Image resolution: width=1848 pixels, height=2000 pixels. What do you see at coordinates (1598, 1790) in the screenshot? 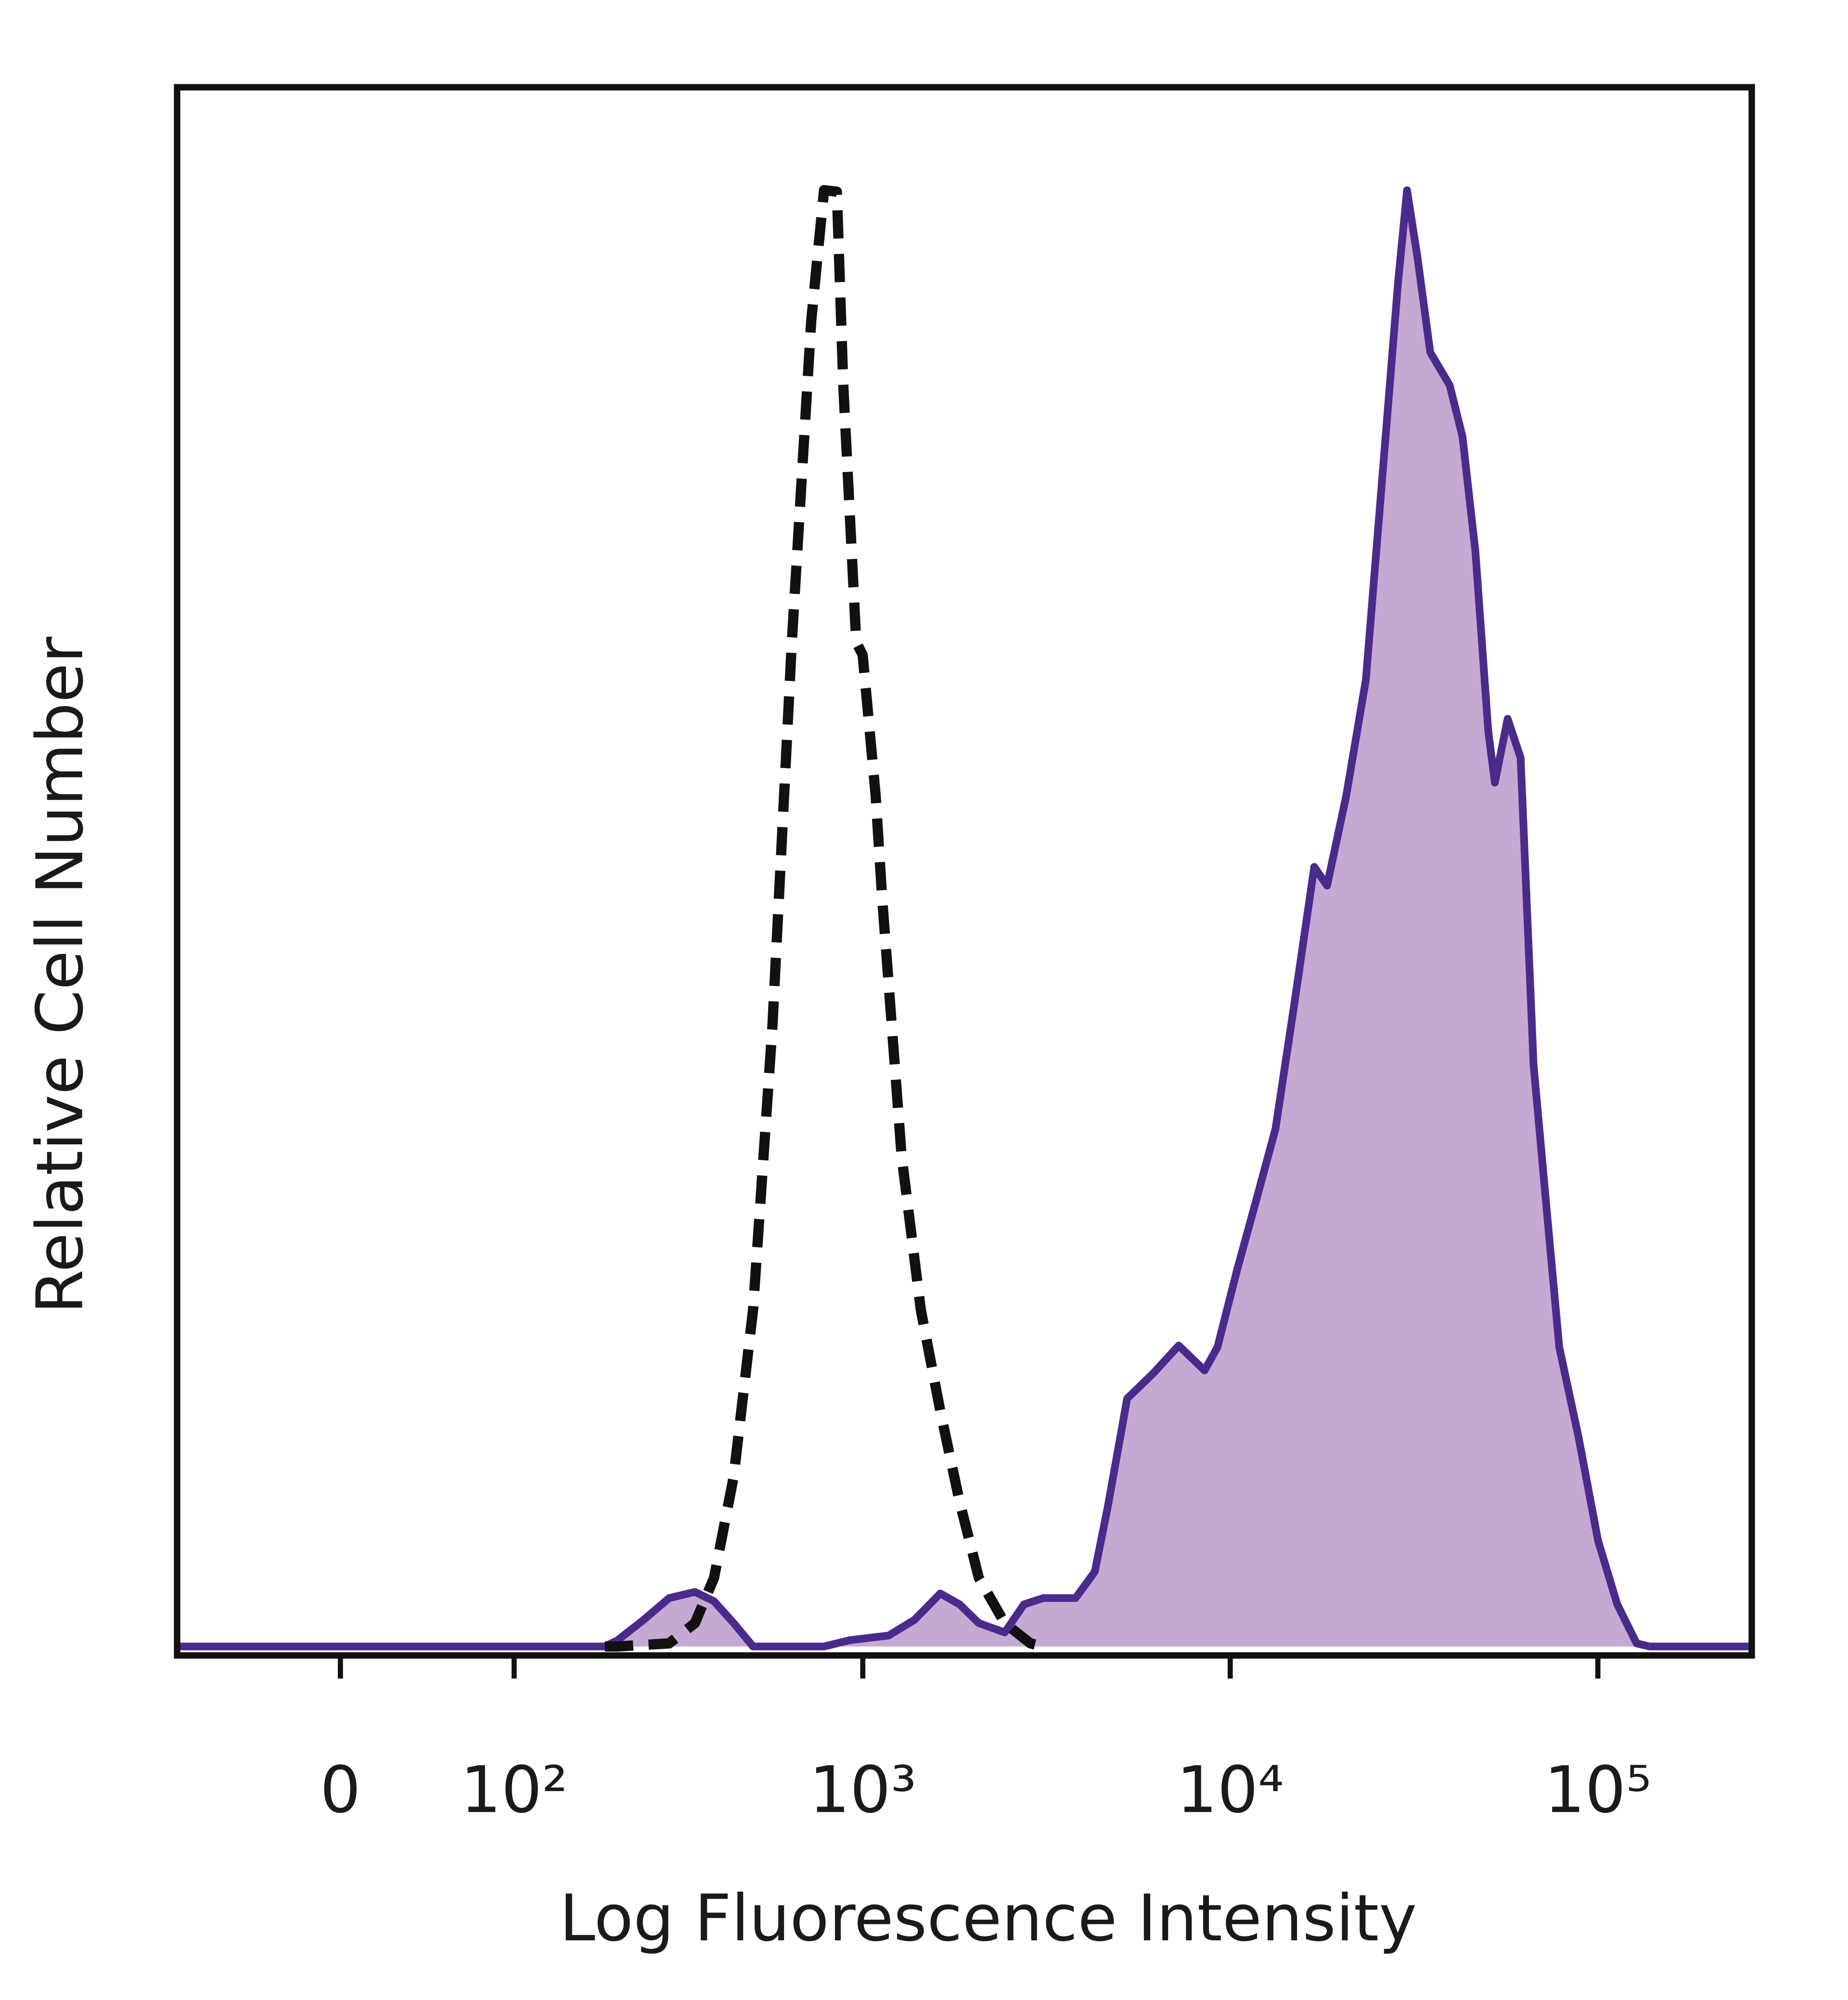
I see `x-tick-label: 10⁵` at bounding box center [1598, 1790].